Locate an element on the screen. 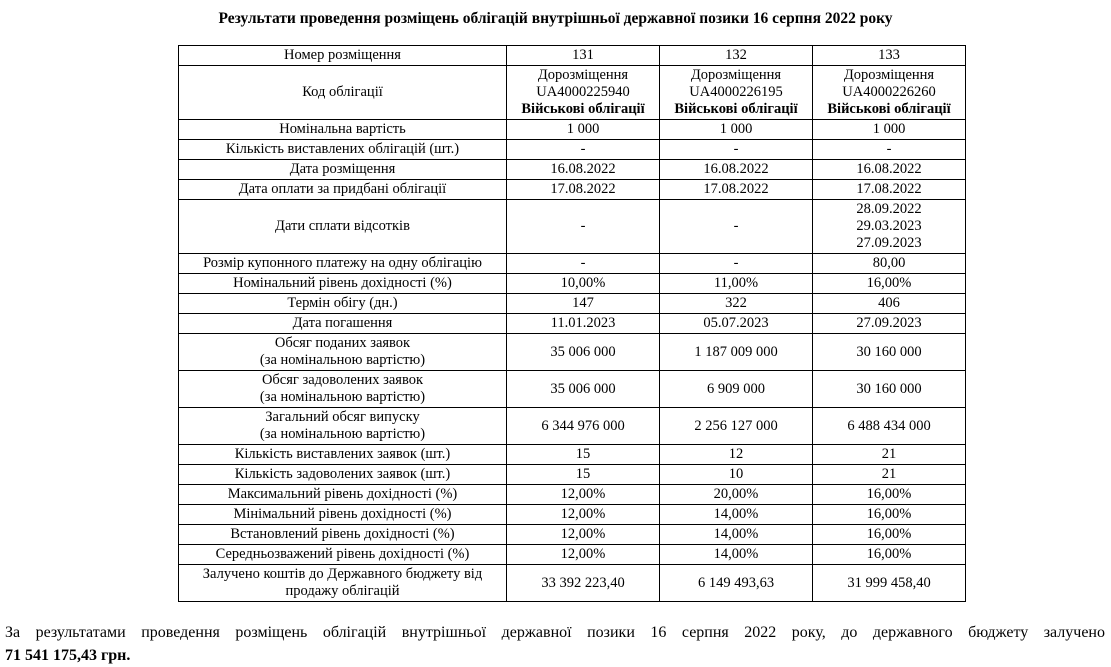 The height and width of the screenshot is (667, 1111). row-value: 10,00% is located at coordinates (583, 283).